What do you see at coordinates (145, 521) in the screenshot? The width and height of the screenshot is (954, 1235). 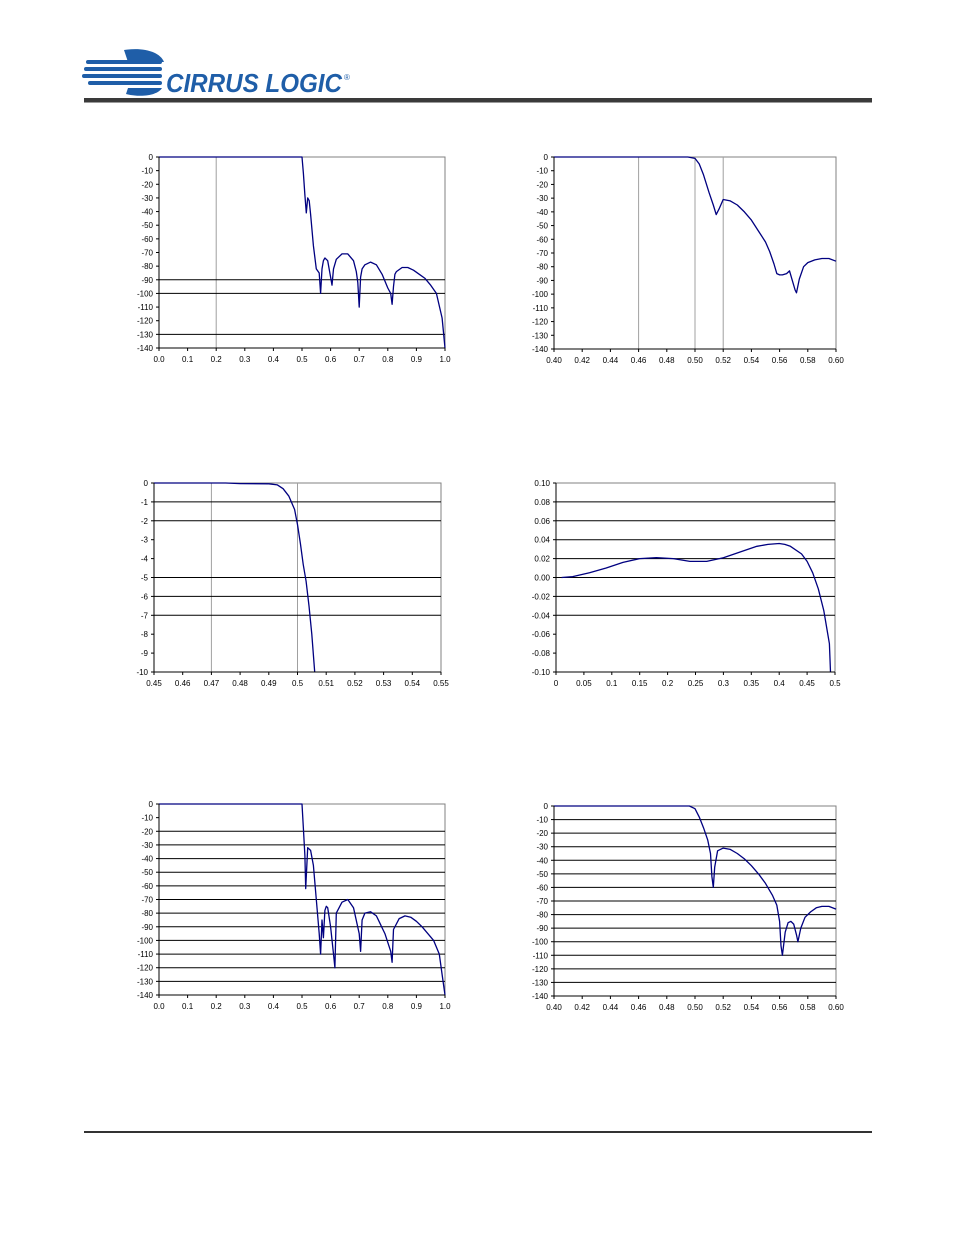 I see `y-tick-label: -2` at bounding box center [145, 521].